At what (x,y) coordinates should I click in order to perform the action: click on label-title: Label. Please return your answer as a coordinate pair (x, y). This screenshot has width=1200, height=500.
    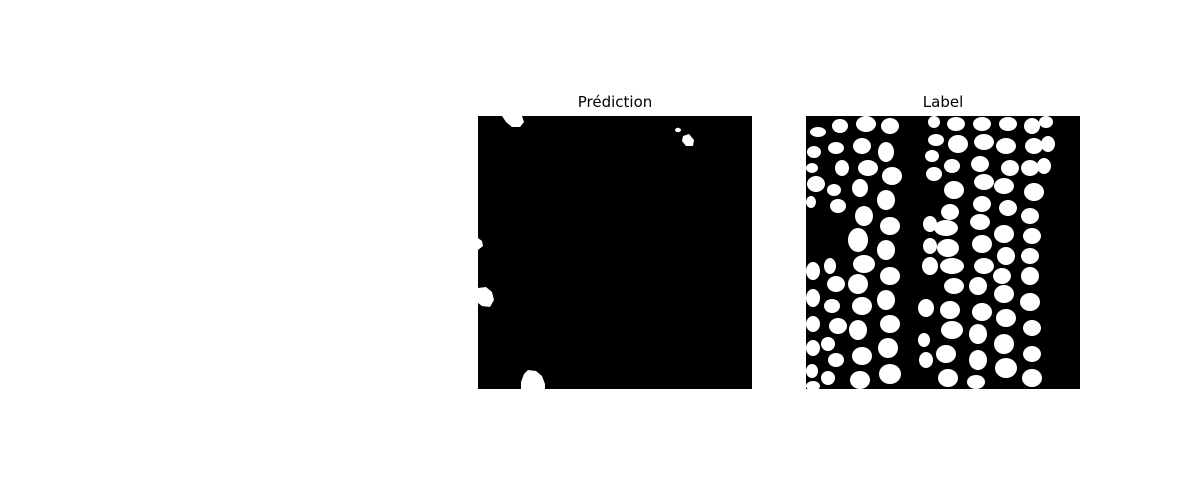
    Looking at the image, I should click on (943, 102).